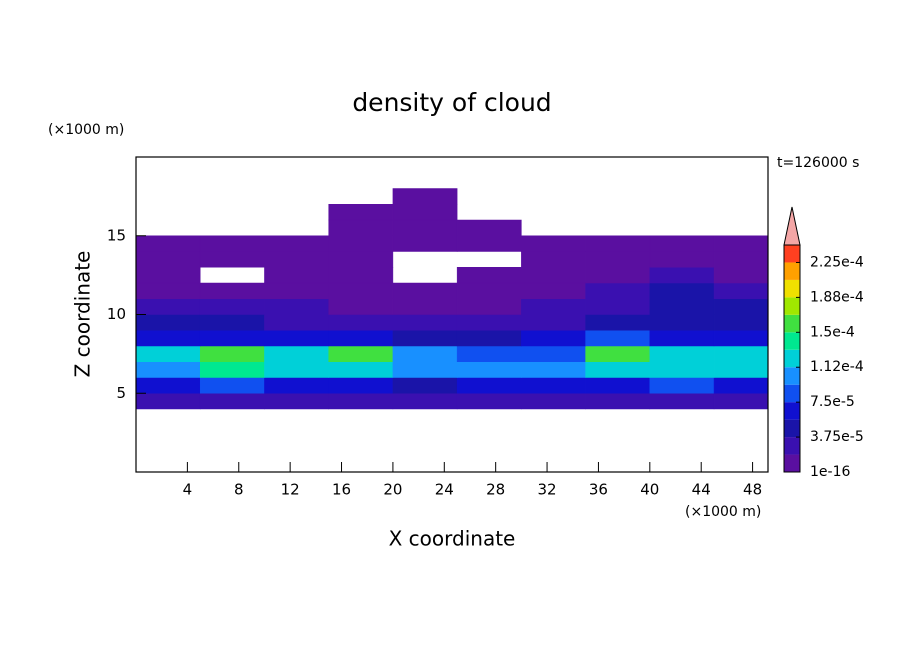  I want to click on colorbar-tick-label: 7.5e-5, so click(832, 402).